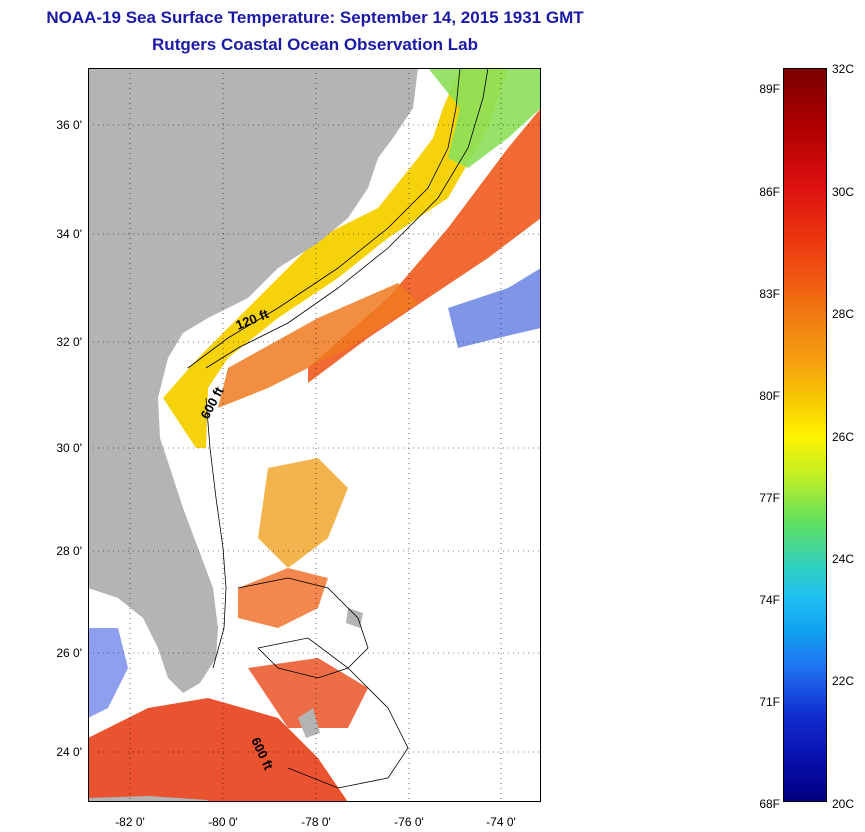 This screenshot has height=832, width=865. Describe the element at coordinates (501, 822) in the screenshot. I see `lon-label-74: -74 0'` at that location.